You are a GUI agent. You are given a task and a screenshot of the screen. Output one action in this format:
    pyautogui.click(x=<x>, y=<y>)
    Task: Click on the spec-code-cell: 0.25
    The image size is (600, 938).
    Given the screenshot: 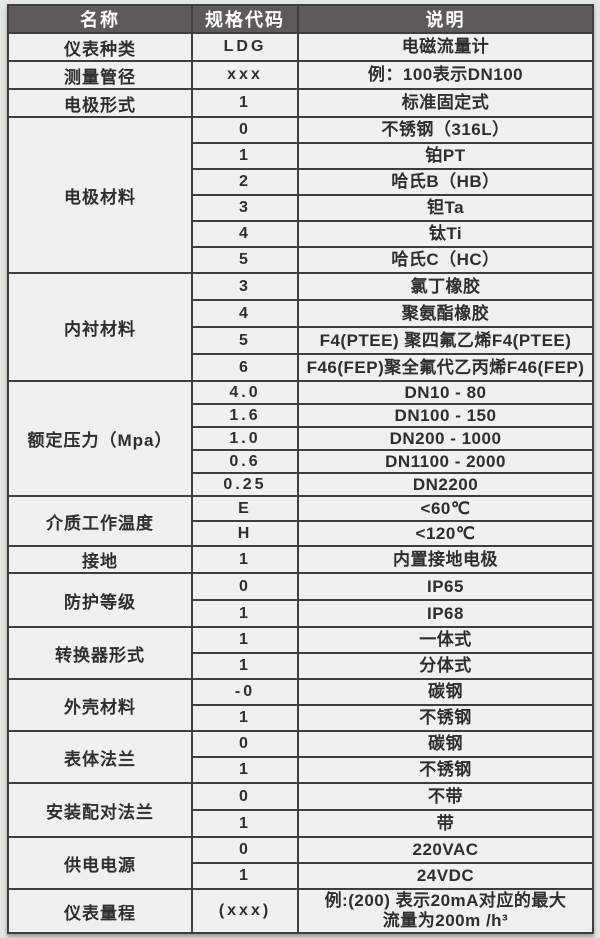 What is the action you would take?
    pyautogui.click(x=245, y=484)
    